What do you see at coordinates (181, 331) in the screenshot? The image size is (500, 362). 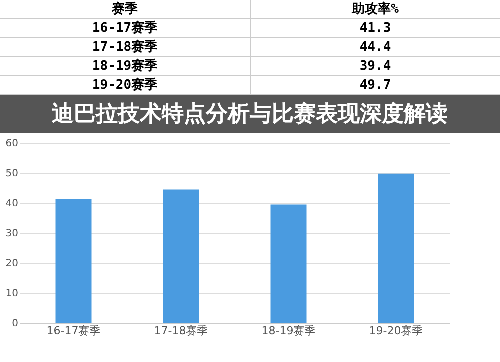 I see `x-tick-label: 17-18赛季` at bounding box center [181, 331].